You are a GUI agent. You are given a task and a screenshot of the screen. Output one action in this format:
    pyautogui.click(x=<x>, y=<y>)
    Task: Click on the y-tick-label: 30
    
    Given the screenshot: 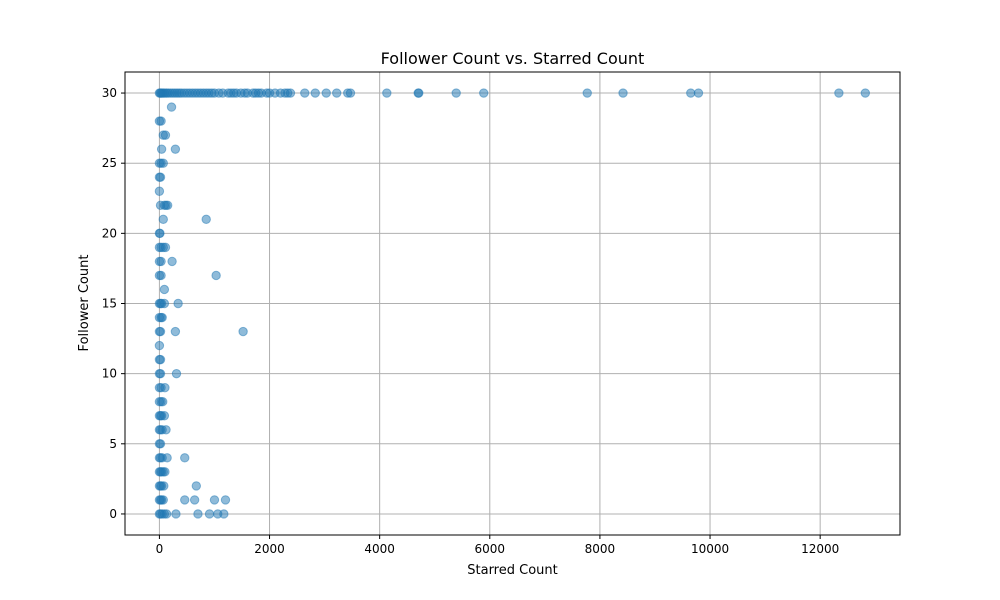 What is the action you would take?
    pyautogui.click(x=109, y=93)
    